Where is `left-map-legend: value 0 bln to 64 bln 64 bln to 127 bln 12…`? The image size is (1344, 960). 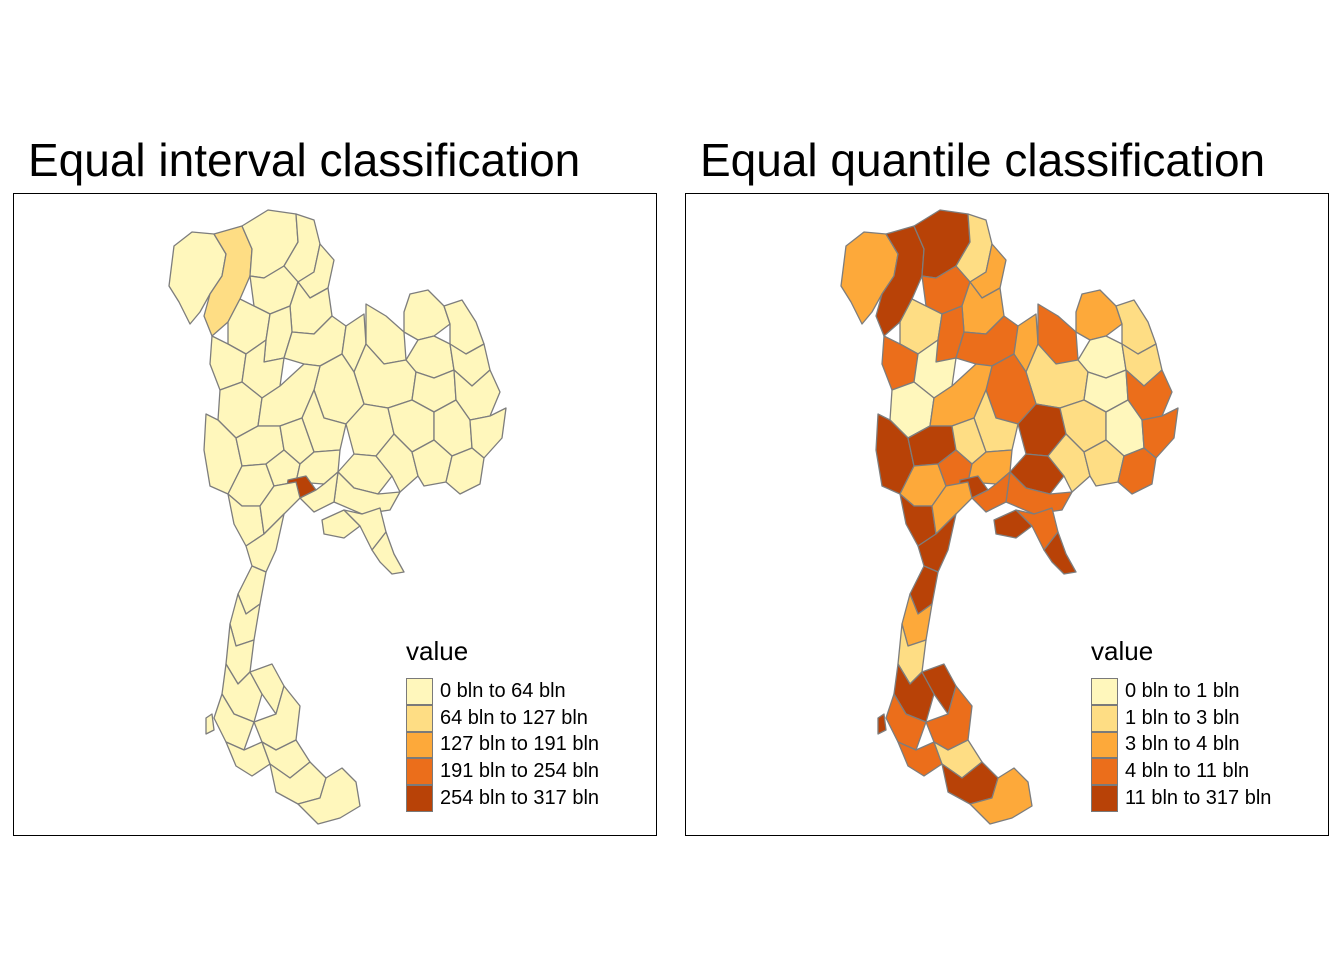
left-map-legend: value 0 bln to 64 bln 64 bln to 127 bln 12… is located at coordinates (502, 724).